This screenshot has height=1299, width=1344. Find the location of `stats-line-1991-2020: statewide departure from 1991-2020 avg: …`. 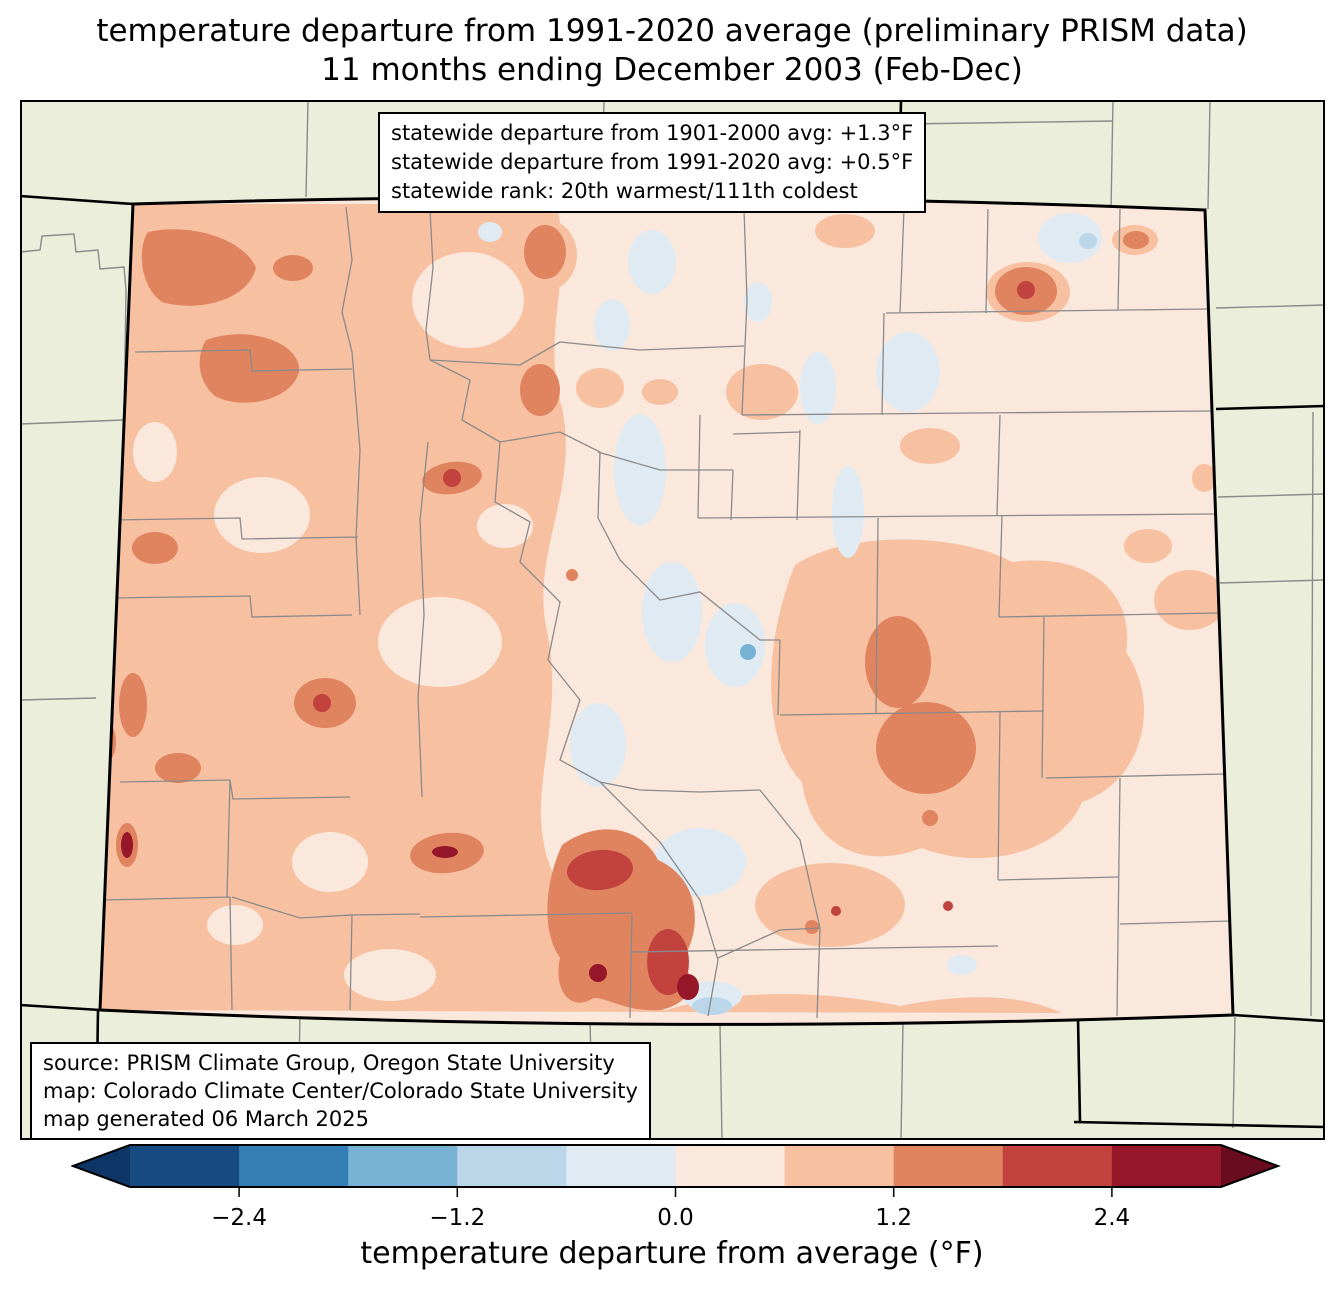

stats-line-1991-2020: statewide departure from 1991-2020 avg: … is located at coordinates (652, 162).